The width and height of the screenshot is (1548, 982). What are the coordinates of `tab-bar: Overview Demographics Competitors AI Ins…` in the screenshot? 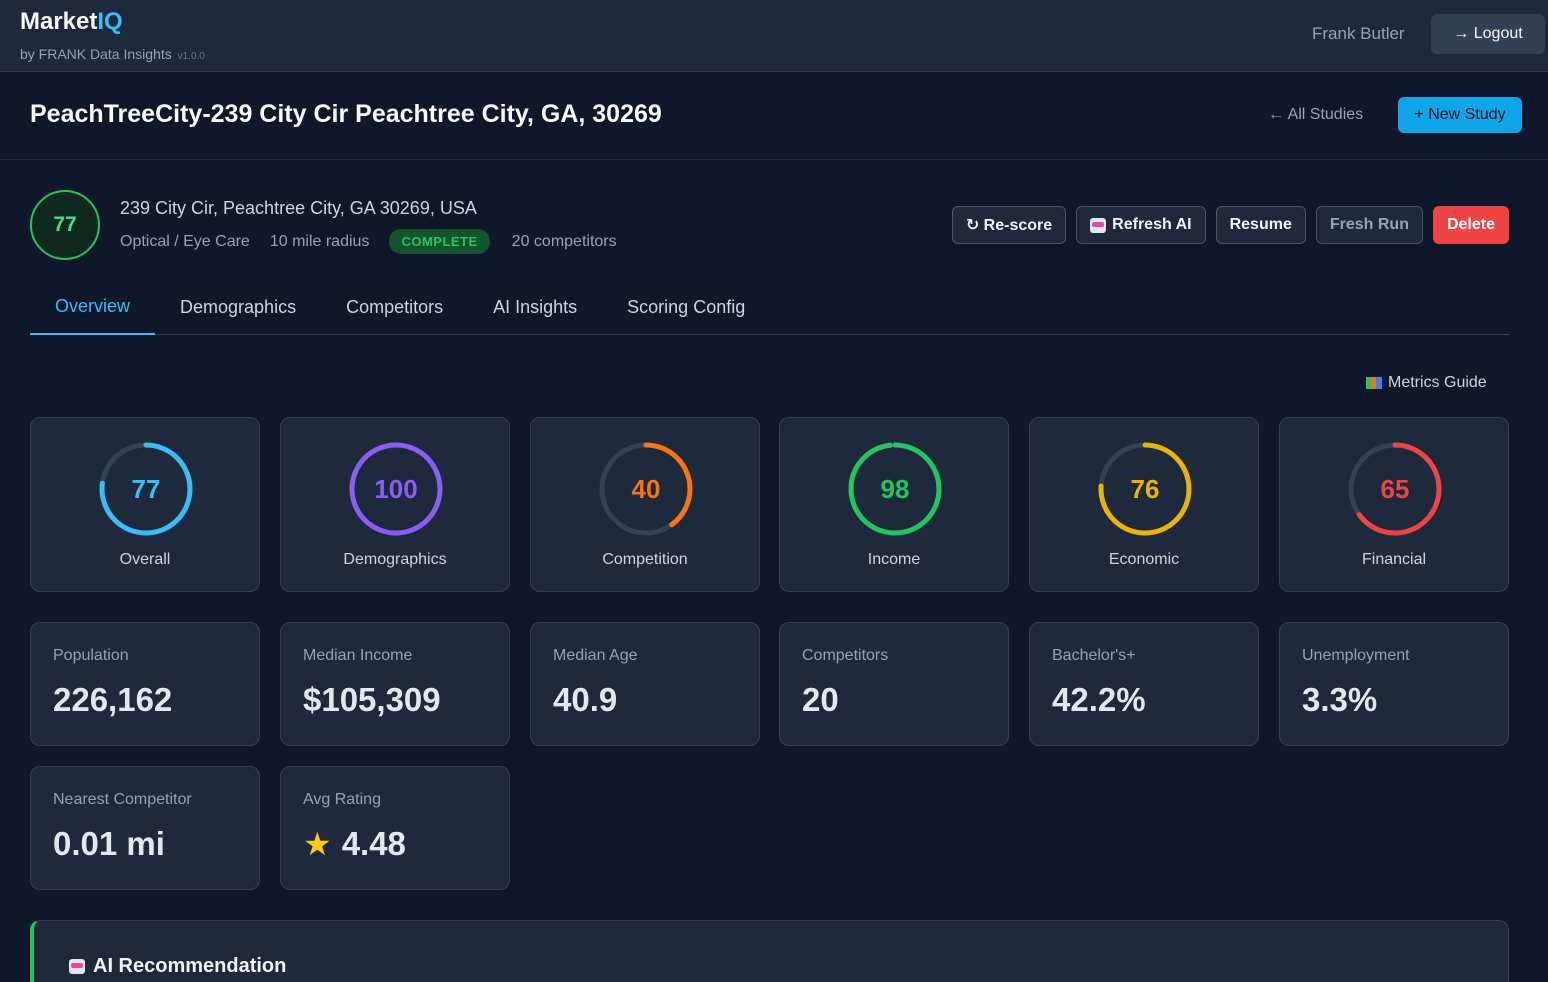 It's located at (769, 307).